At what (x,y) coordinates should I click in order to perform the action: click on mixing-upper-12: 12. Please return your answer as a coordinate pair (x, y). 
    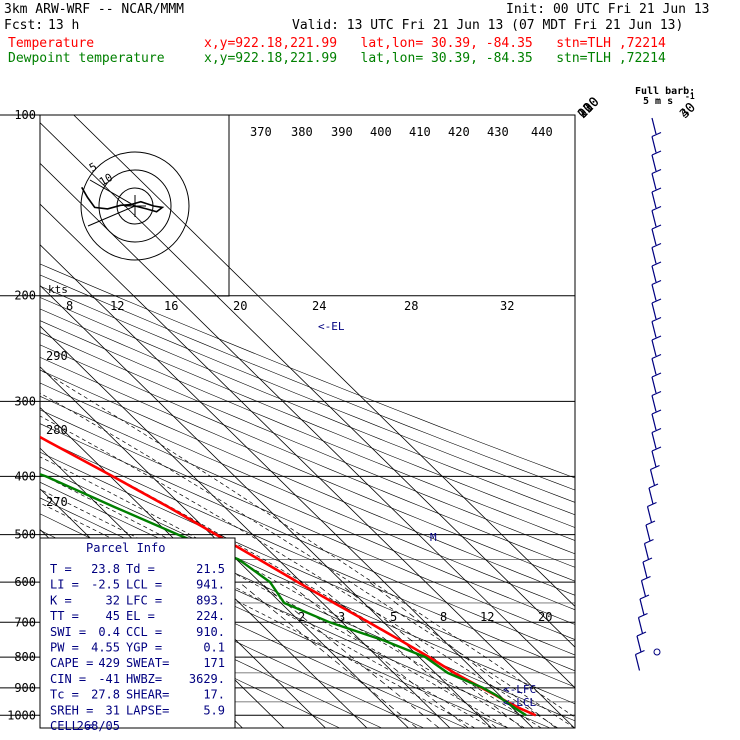
    Looking at the image, I should click on (117, 306).